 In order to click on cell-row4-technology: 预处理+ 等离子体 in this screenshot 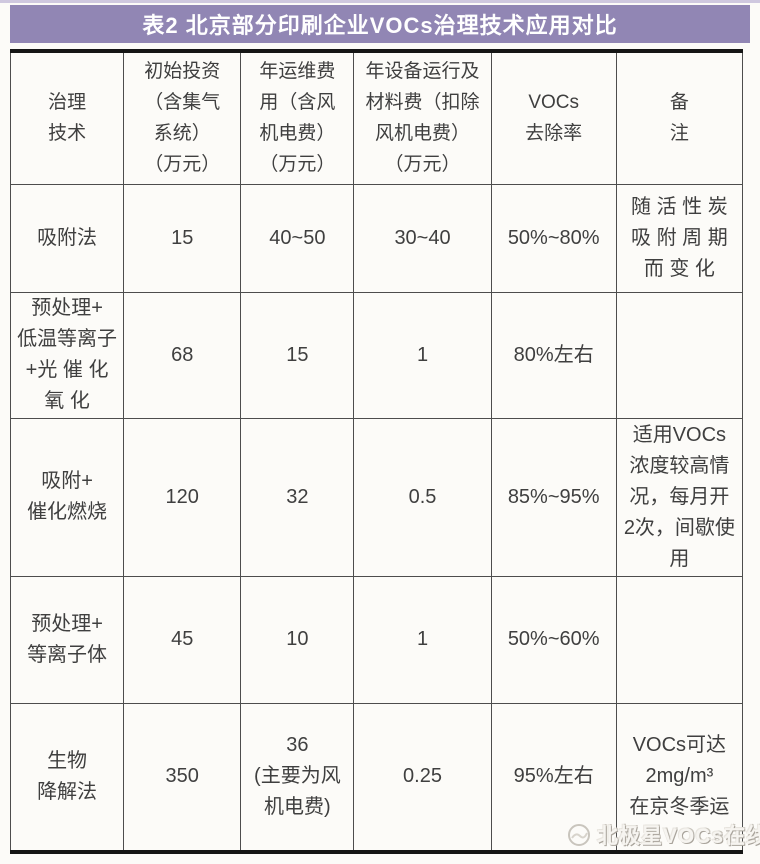, I will do `click(67, 639)`.